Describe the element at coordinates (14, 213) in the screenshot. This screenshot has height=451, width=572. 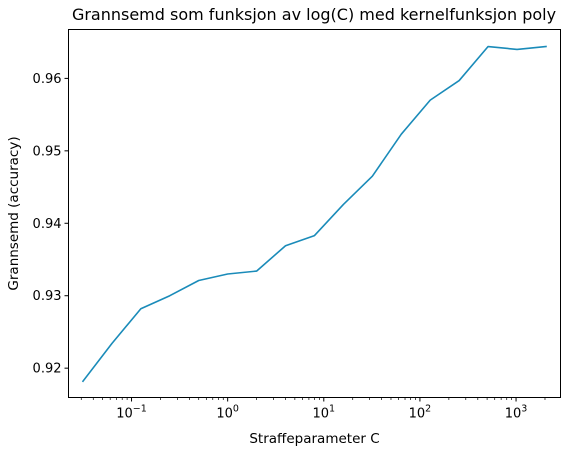
I see `y-axis-label: Grannsemd (accuracy)` at that location.